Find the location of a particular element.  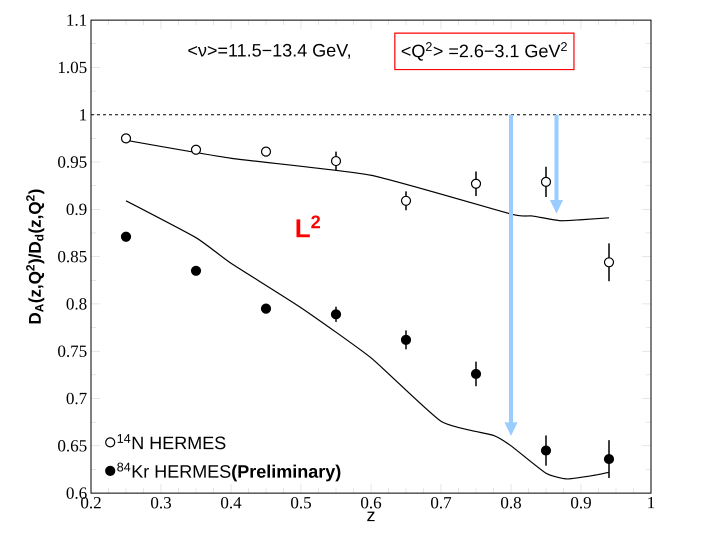

y-tick-label: 1 is located at coordinates (83, 114).